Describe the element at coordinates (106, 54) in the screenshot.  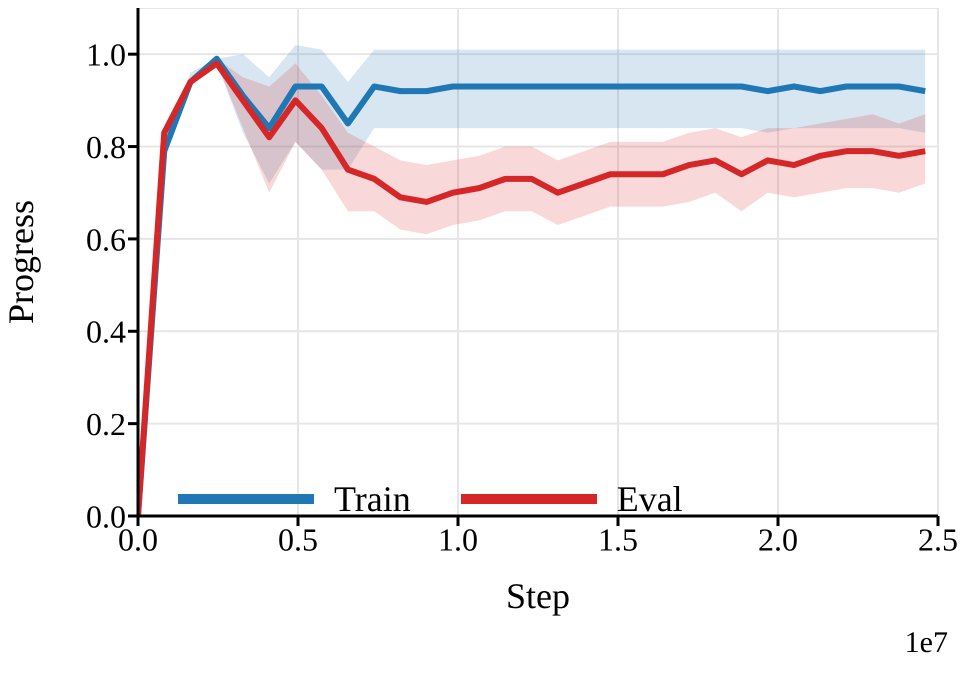
I see `y-tick-label: 1.0` at that location.